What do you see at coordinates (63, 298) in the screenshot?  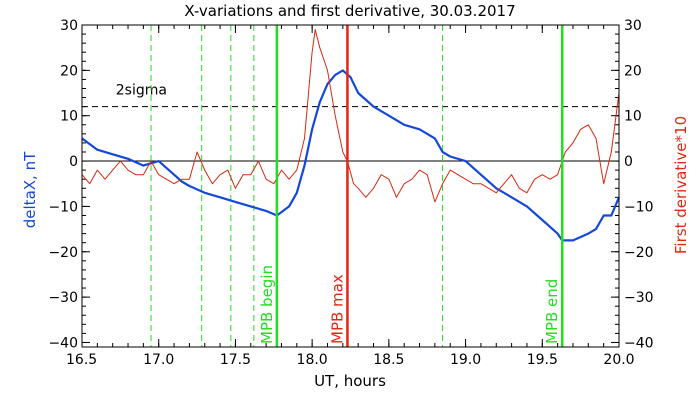 I see `y-tick-label-left: −30` at bounding box center [63, 298].